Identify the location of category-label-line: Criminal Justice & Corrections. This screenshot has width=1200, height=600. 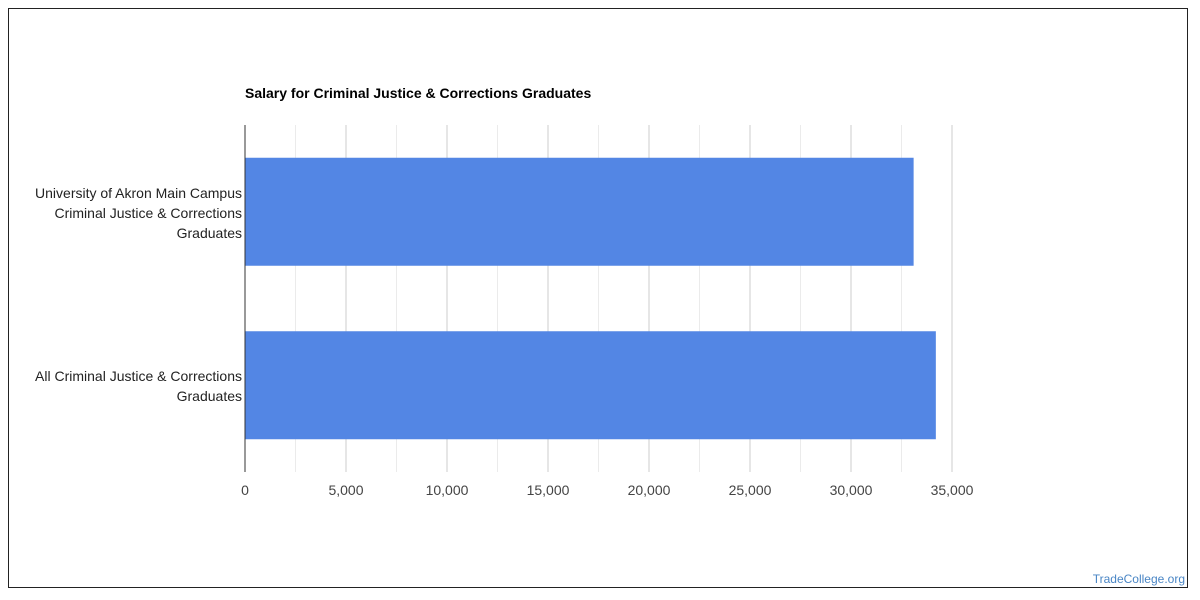
(148, 212).